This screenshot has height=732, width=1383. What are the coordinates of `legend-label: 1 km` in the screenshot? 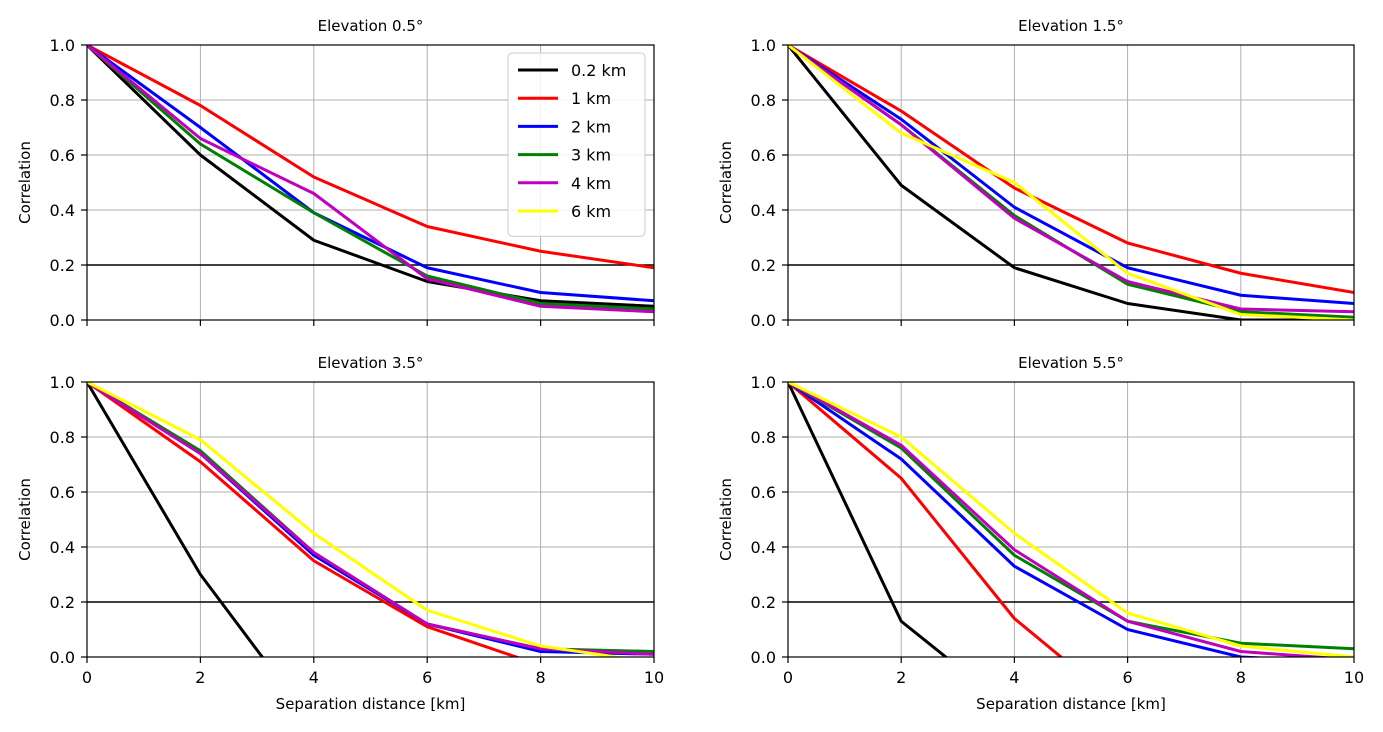 It's located at (591, 98).